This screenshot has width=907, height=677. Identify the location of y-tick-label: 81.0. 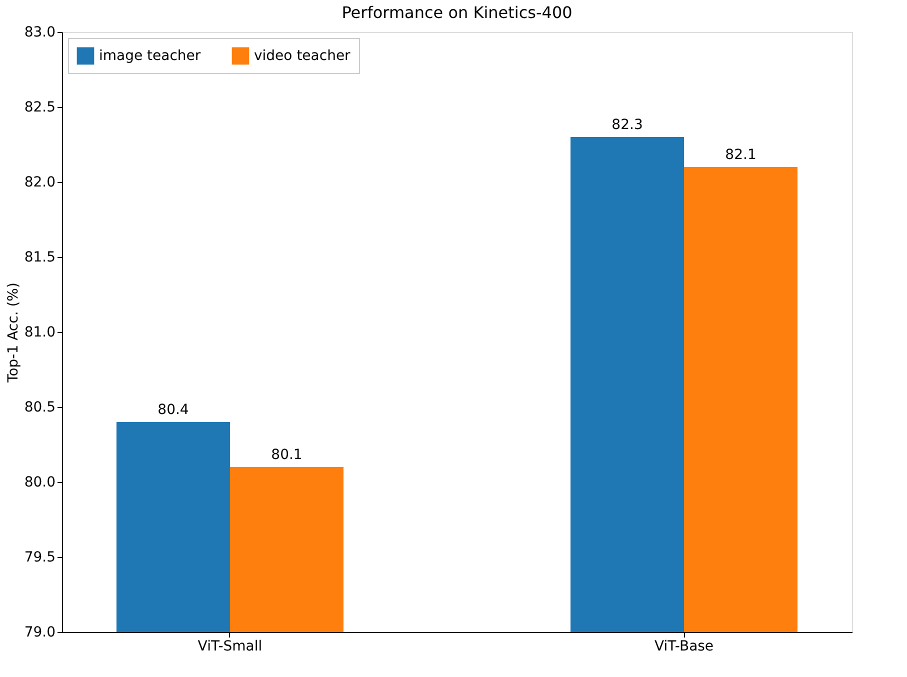
(40, 332).